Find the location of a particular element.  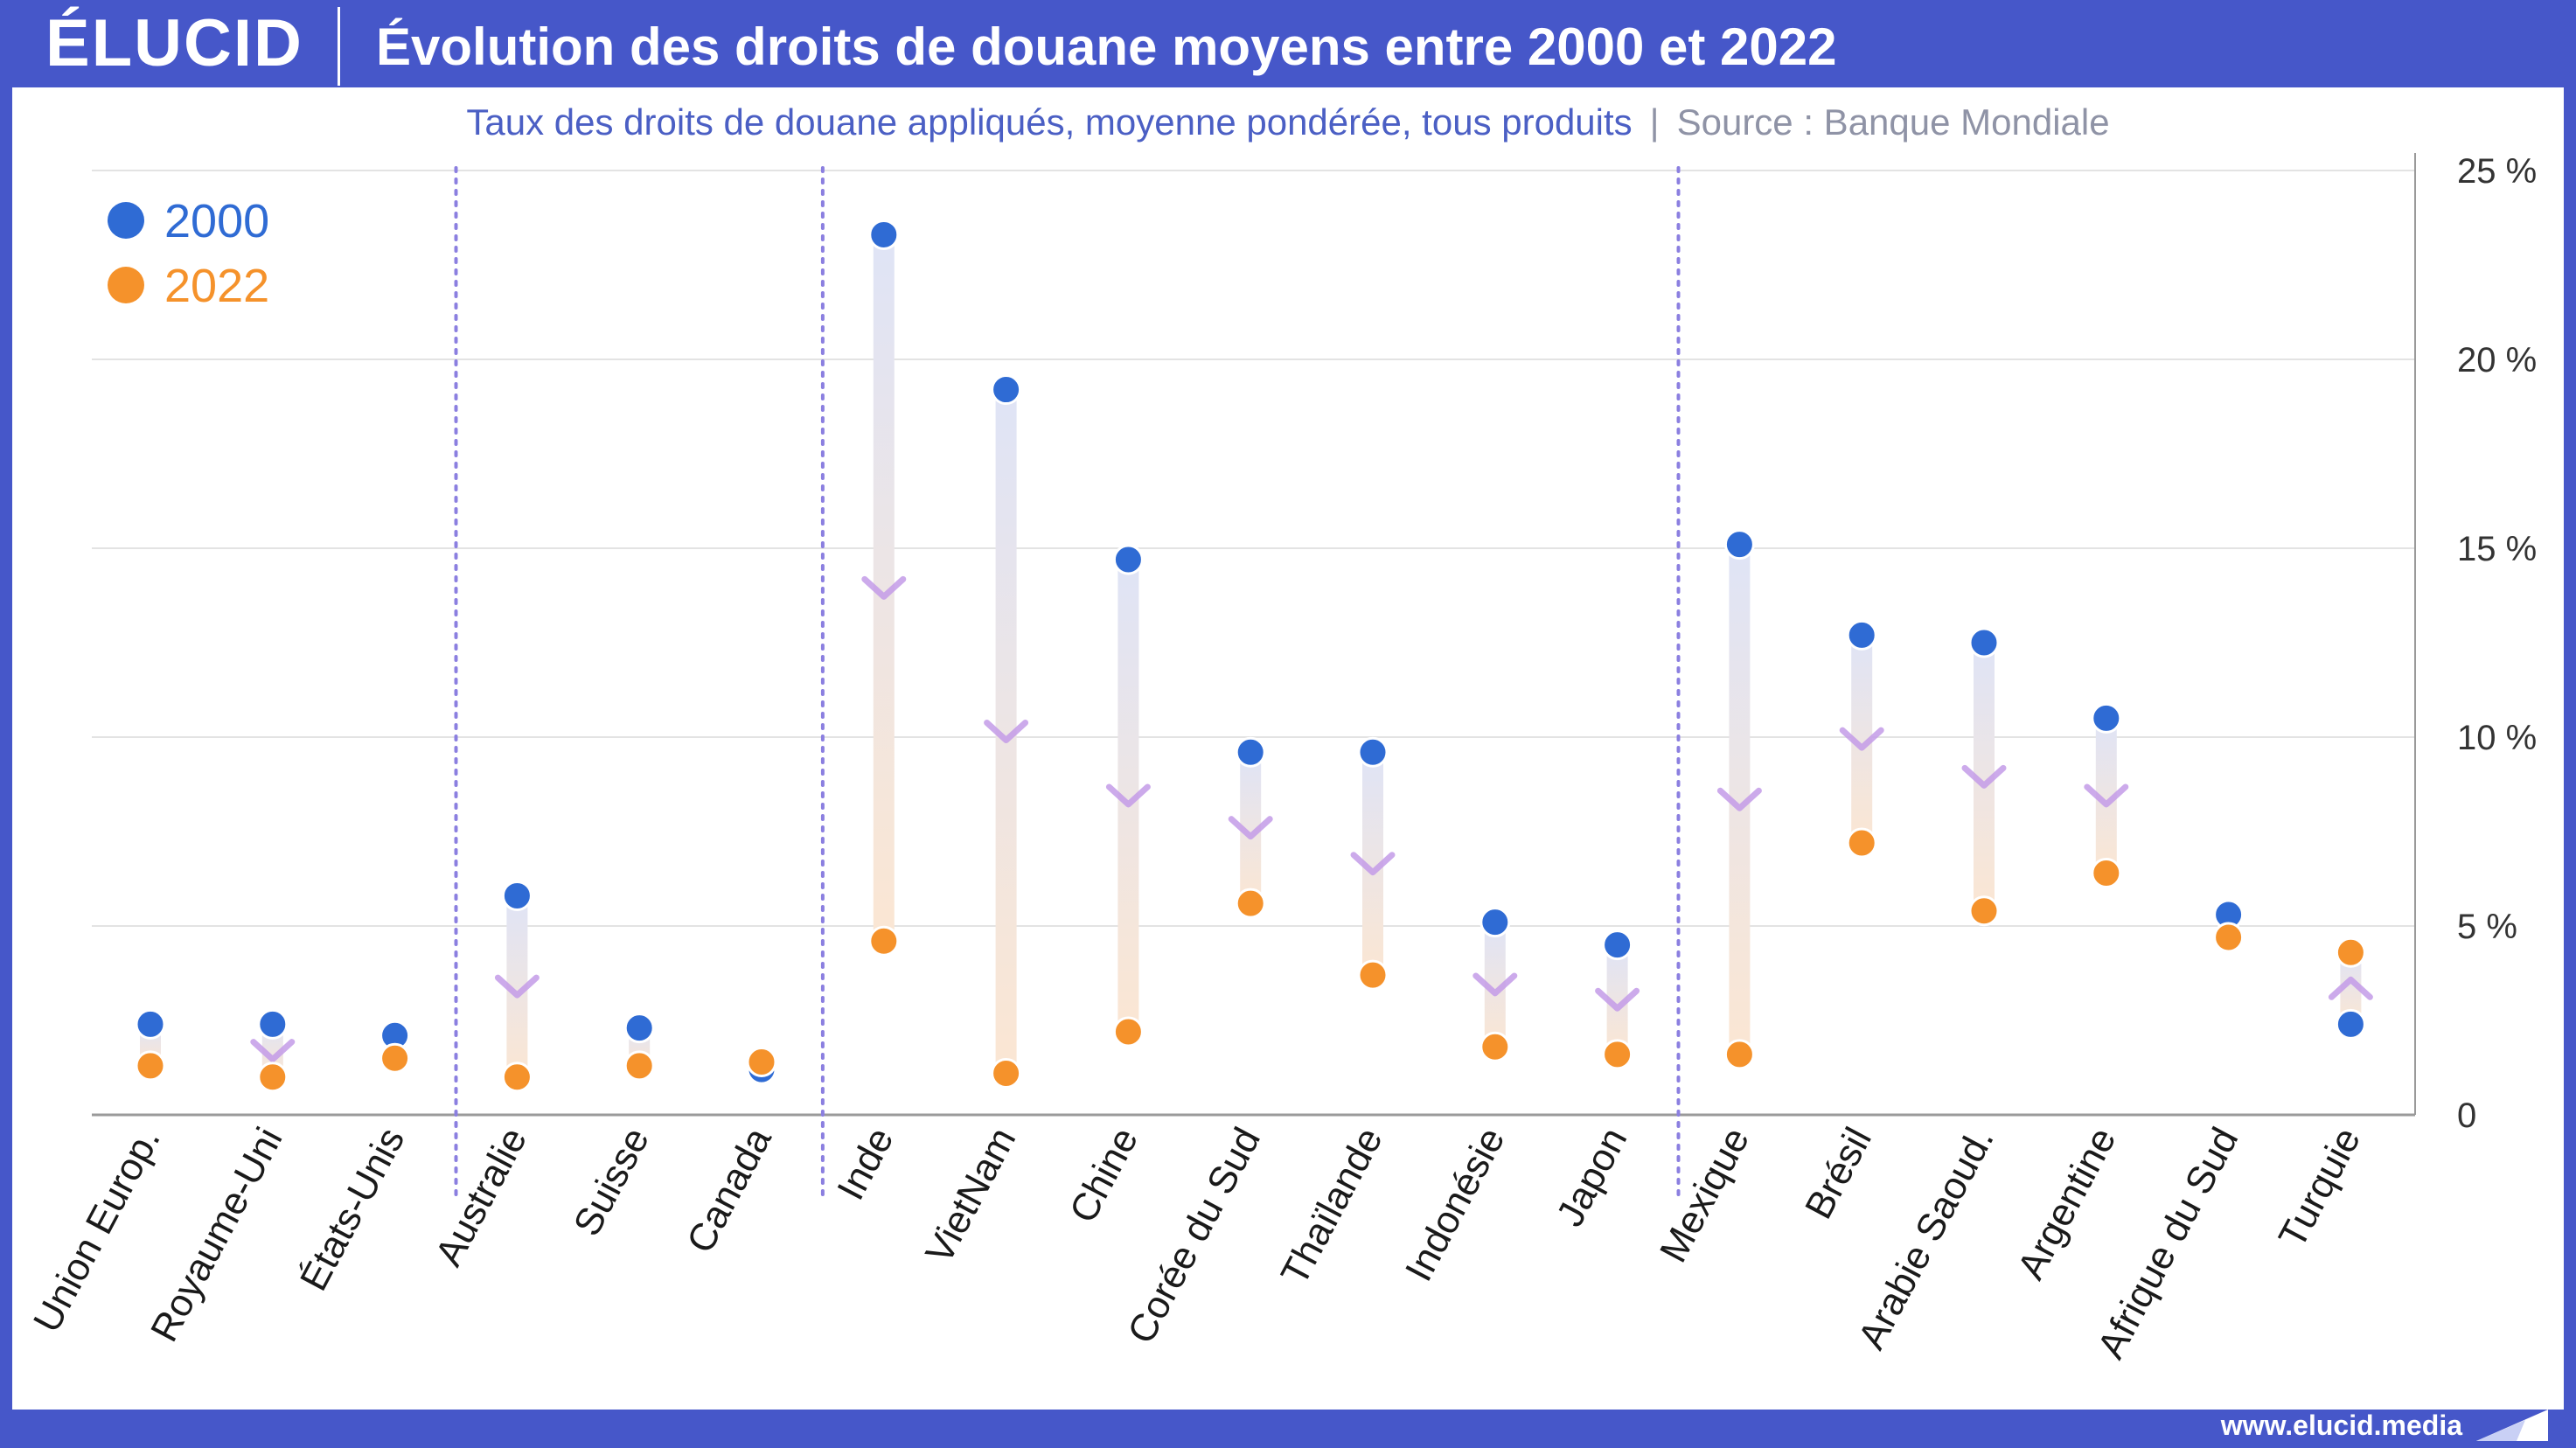

footer-url: www.elucid.media is located at coordinates (2341, 1425).